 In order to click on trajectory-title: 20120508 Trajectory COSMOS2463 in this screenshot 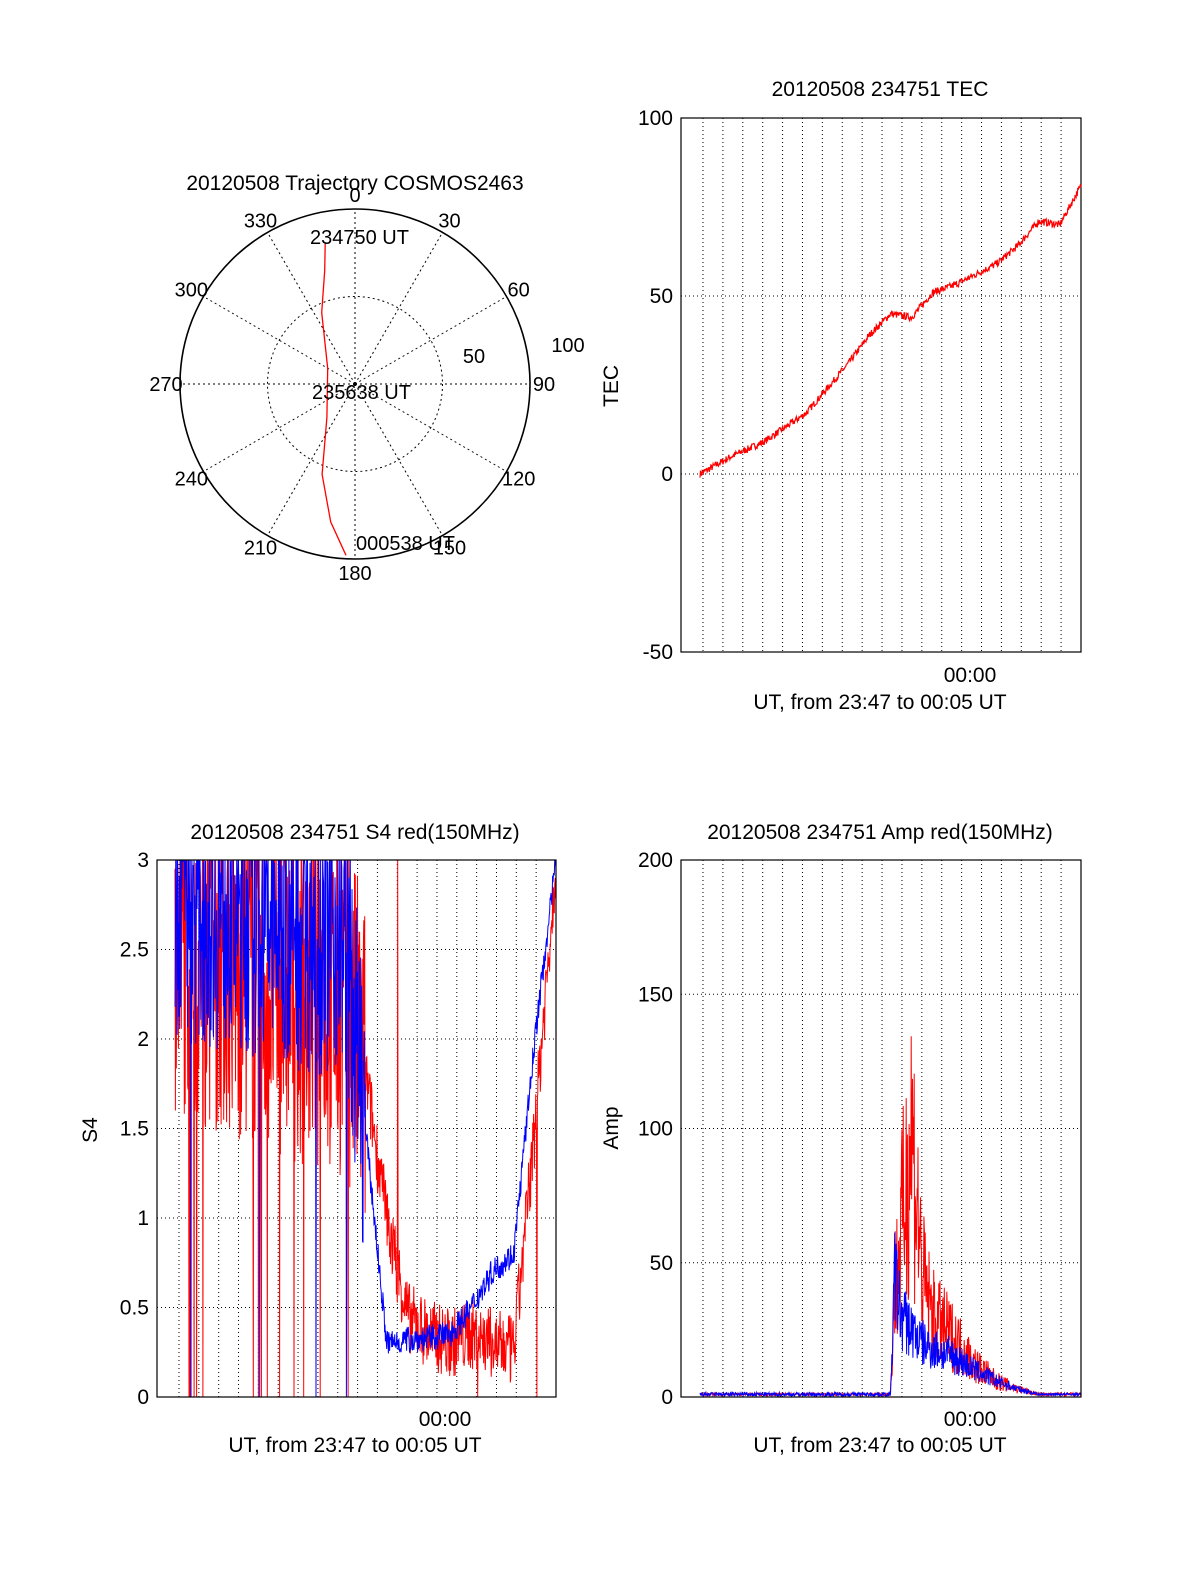, I will do `click(354, 183)`.